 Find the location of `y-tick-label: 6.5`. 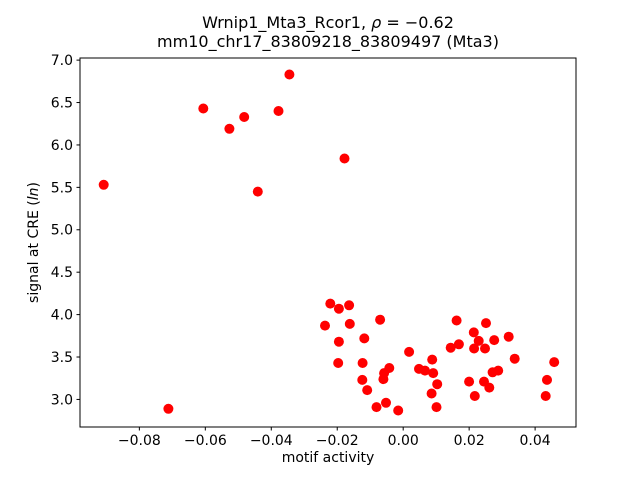

y-tick-label: 6.5 is located at coordinates (62, 103).